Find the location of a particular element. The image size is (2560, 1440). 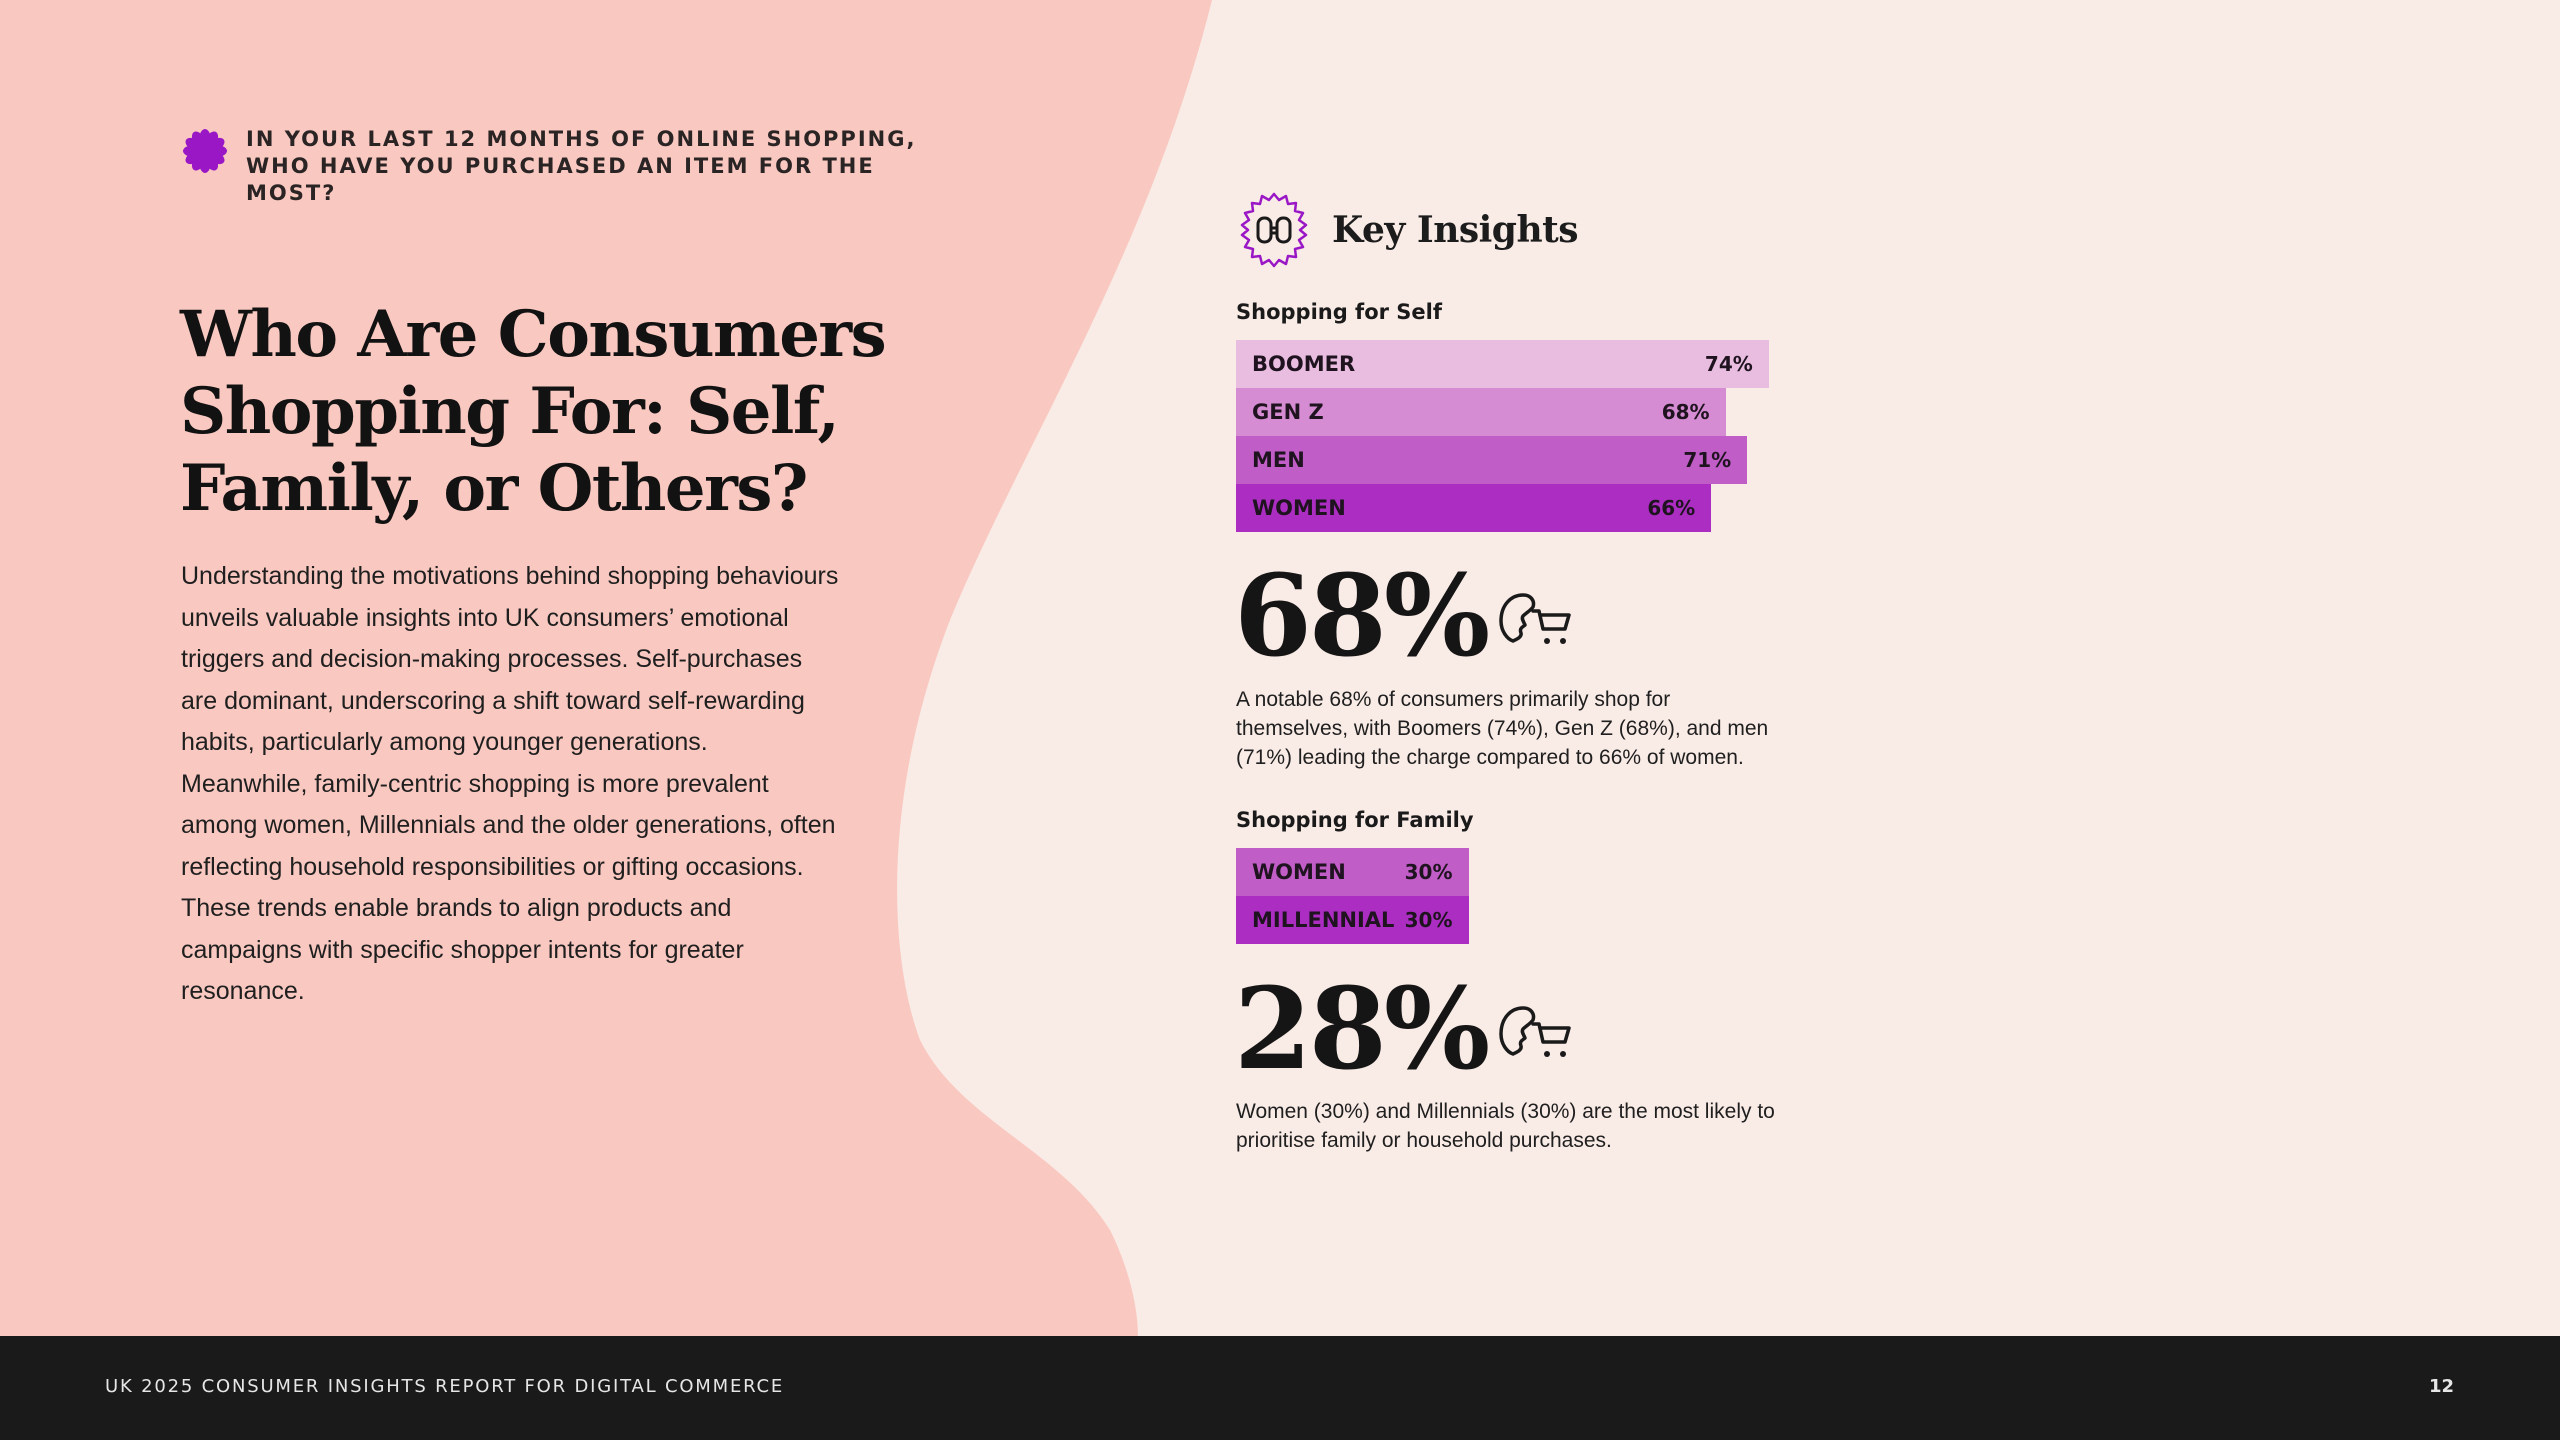

bar-value-label: 68% is located at coordinates (1685, 412).